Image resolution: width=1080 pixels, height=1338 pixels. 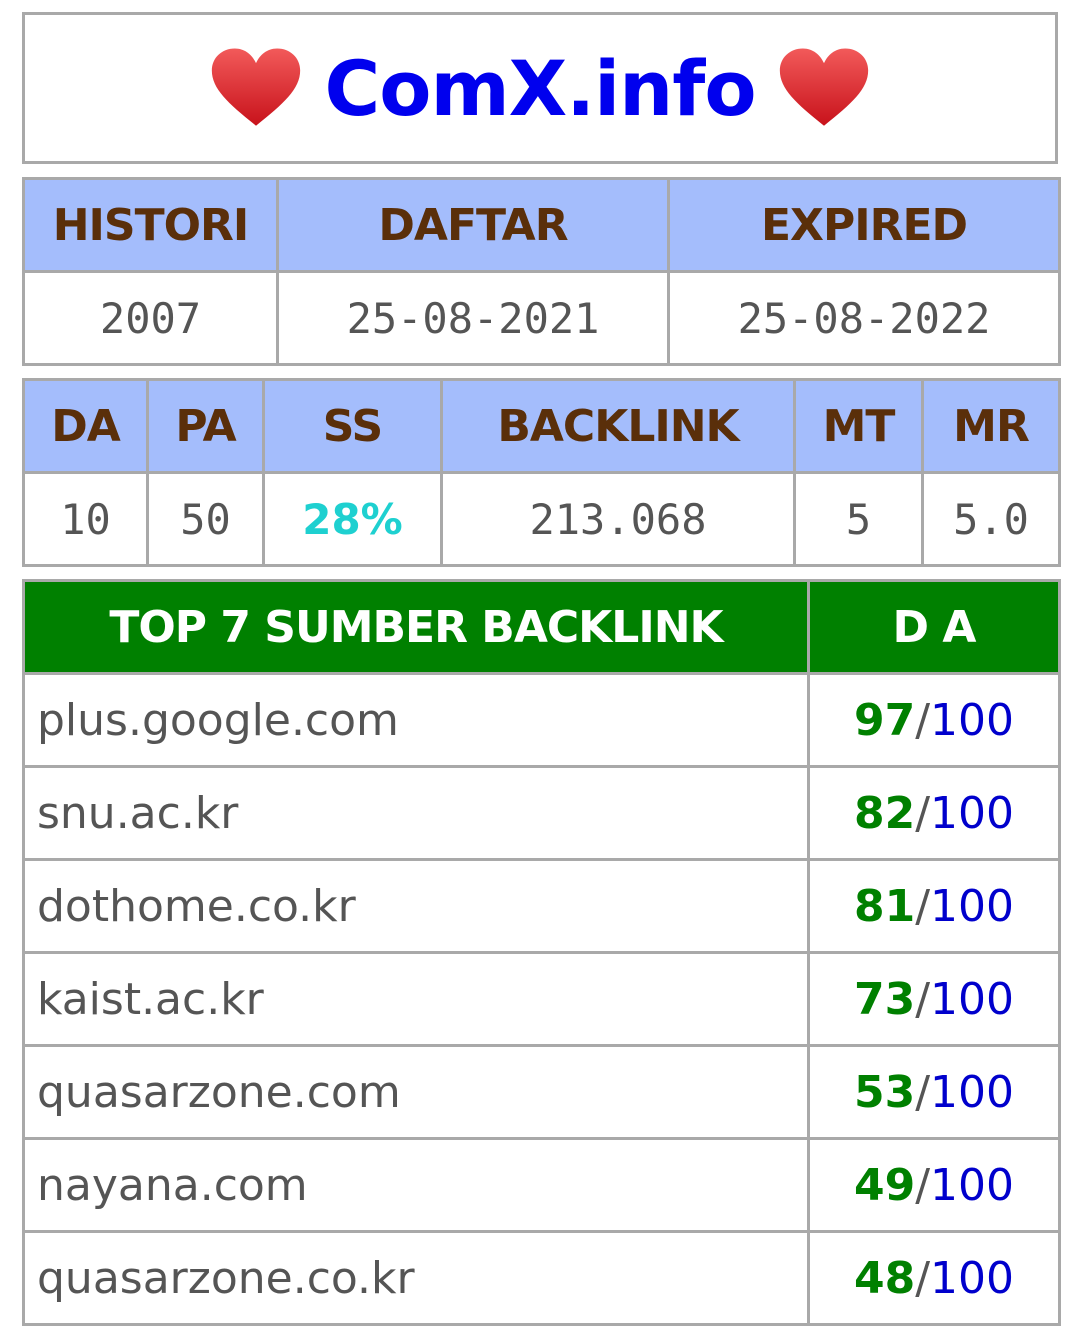 I want to click on backlink-da-score: 82/100, so click(x=934, y=813).